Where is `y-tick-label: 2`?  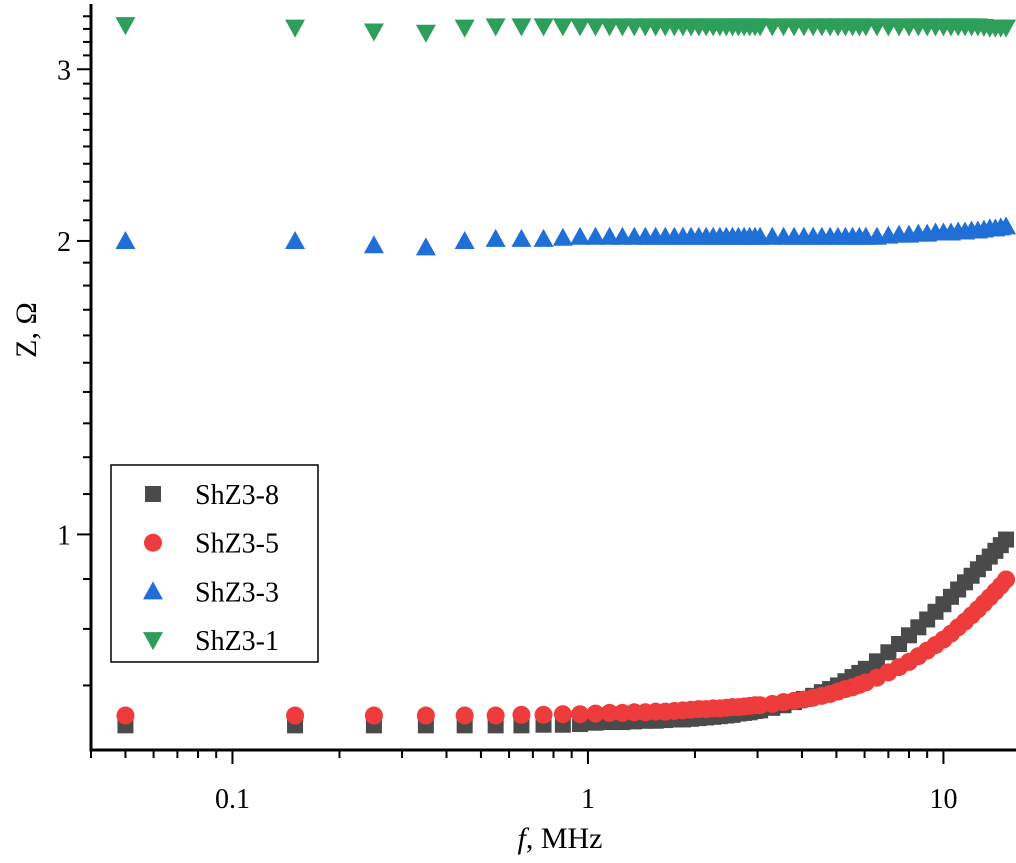
y-tick-label: 2 is located at coordinates (64, 242).